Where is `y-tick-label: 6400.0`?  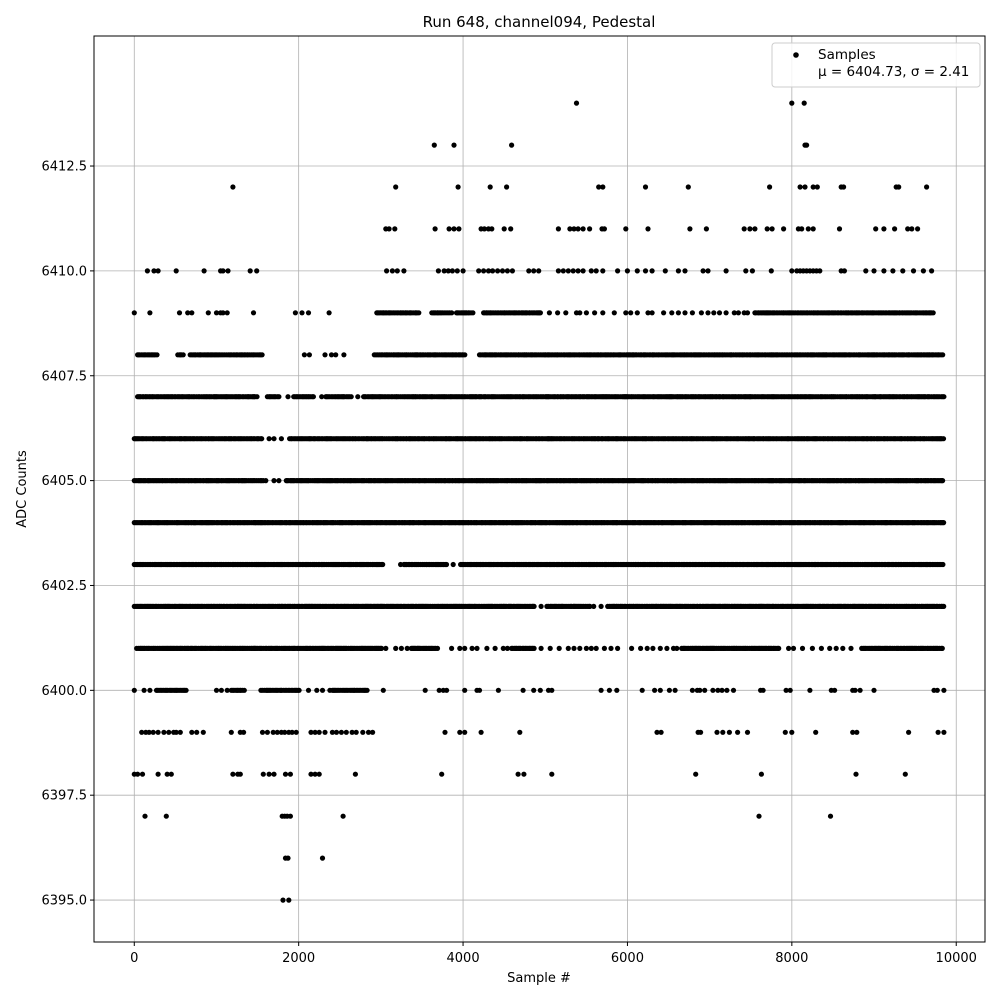 y-tick-label: 6400.0 is located at coordinates (65, 691).